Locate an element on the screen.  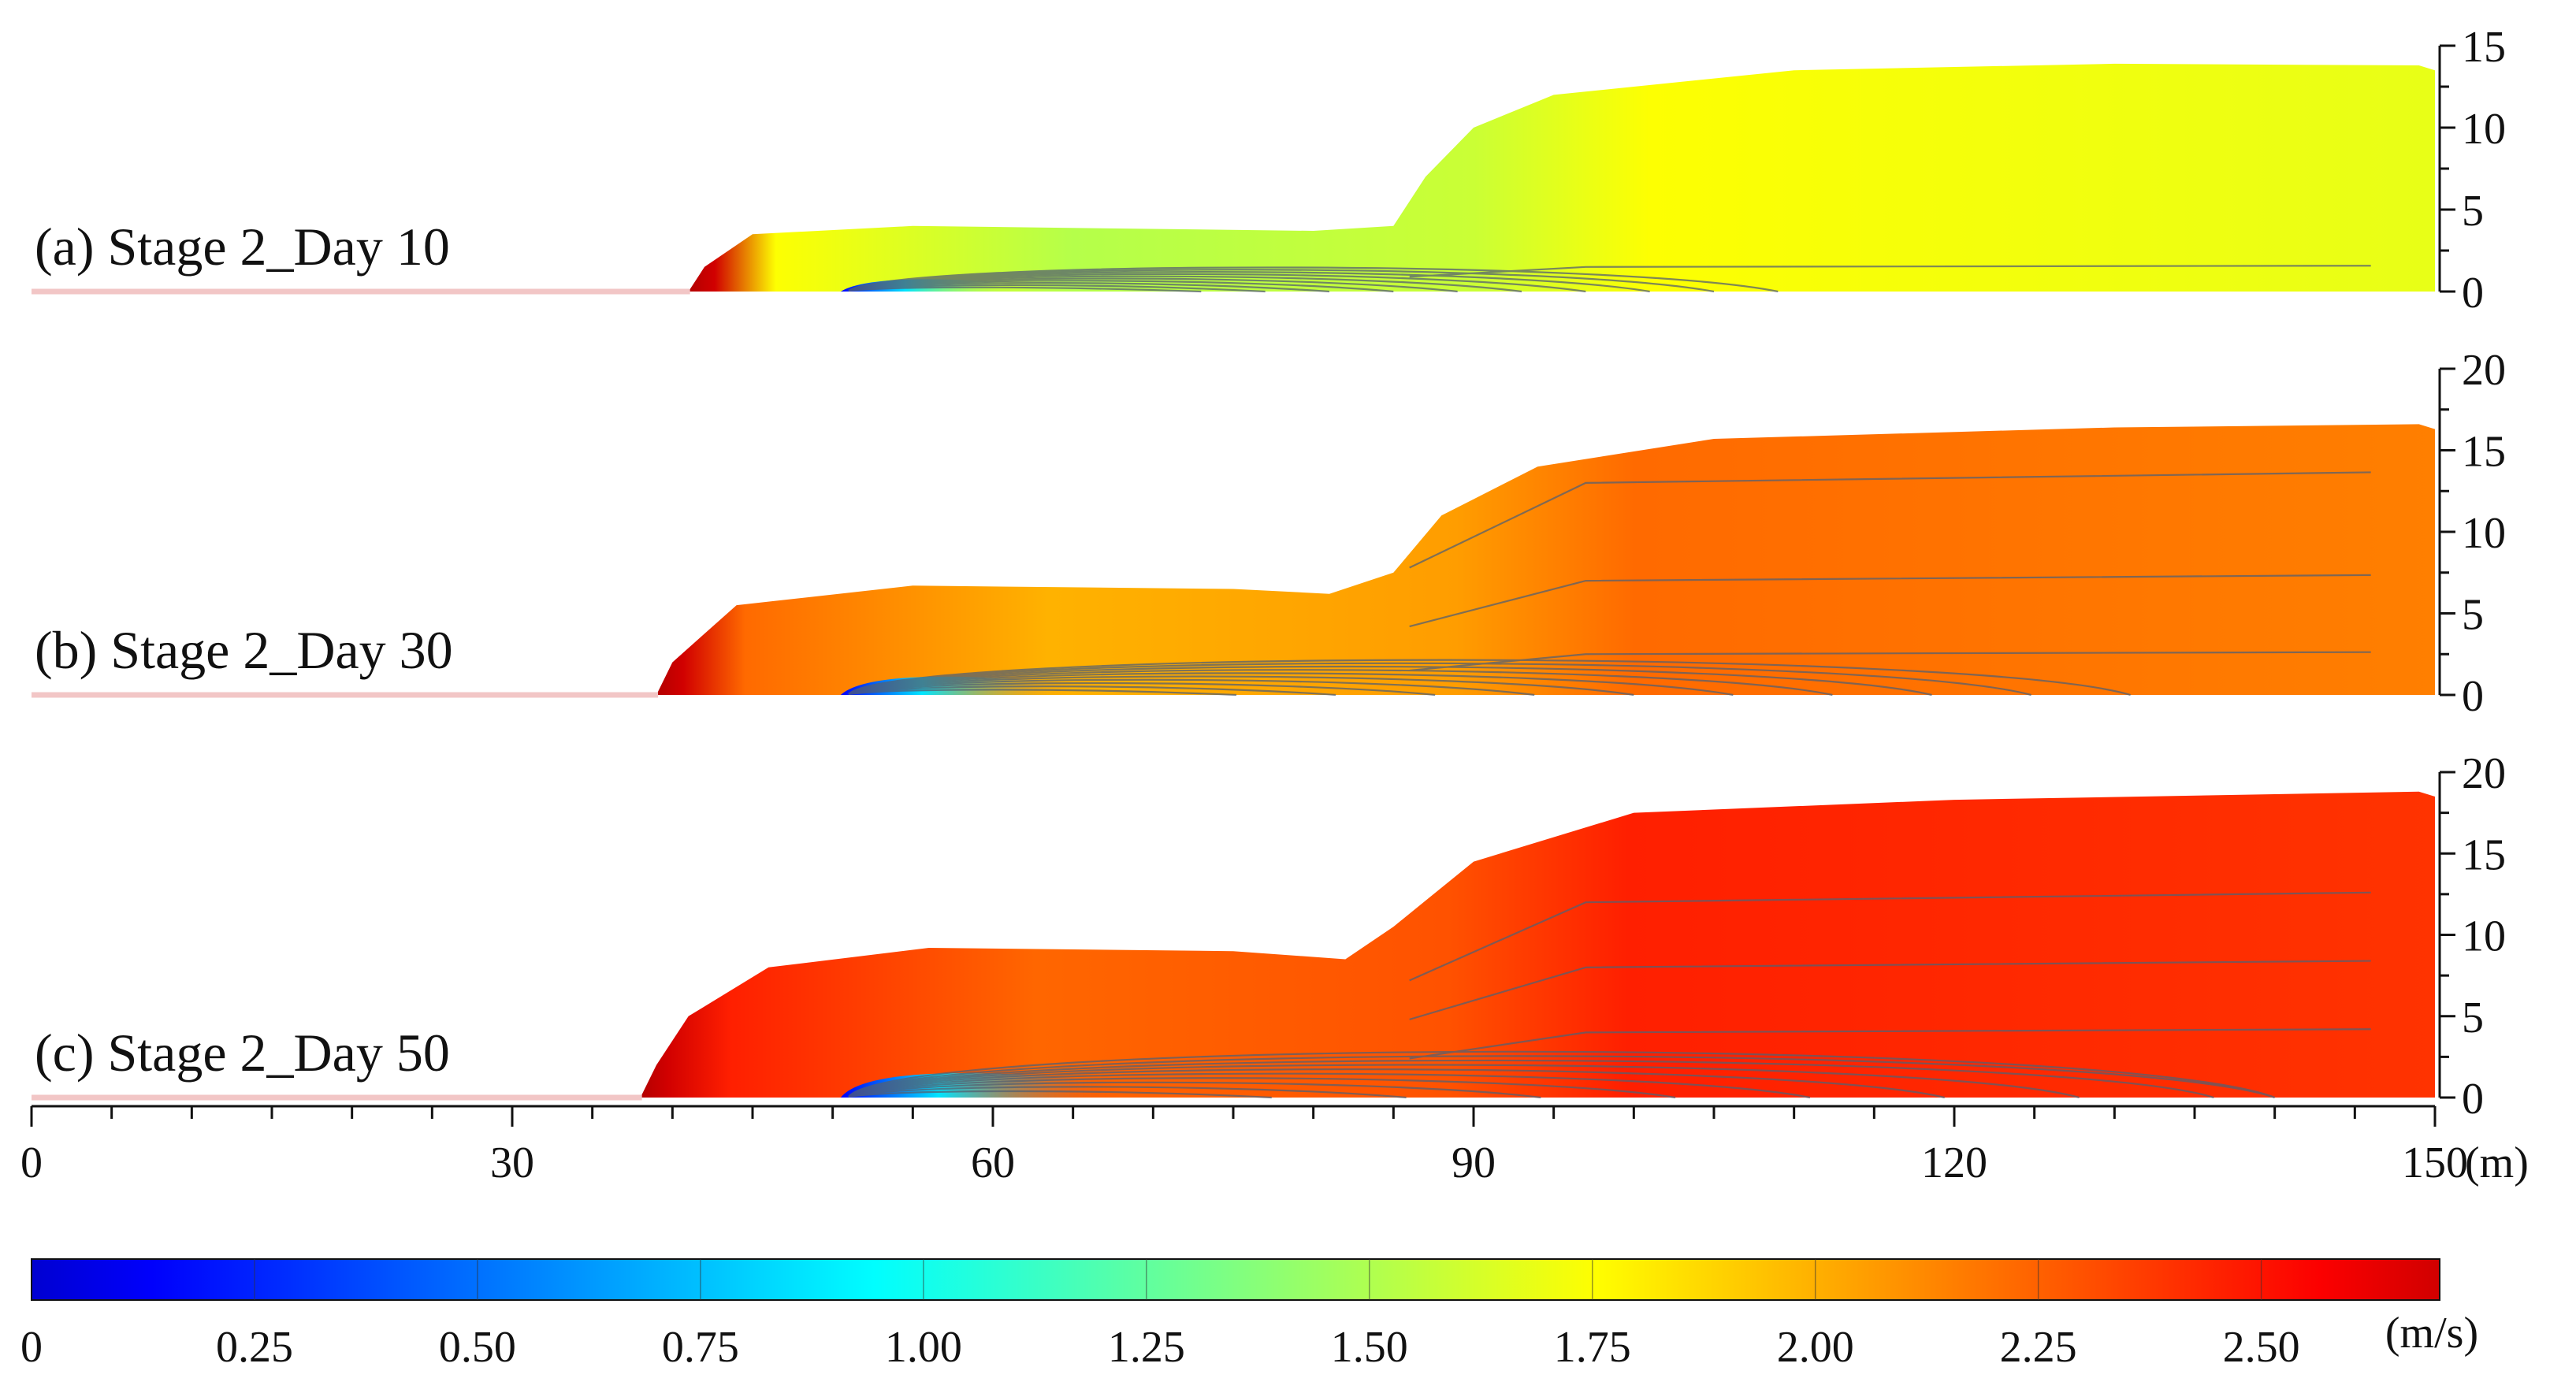
colorbar-tick-label: 1.75 is located at coordinates (1592, 1347).